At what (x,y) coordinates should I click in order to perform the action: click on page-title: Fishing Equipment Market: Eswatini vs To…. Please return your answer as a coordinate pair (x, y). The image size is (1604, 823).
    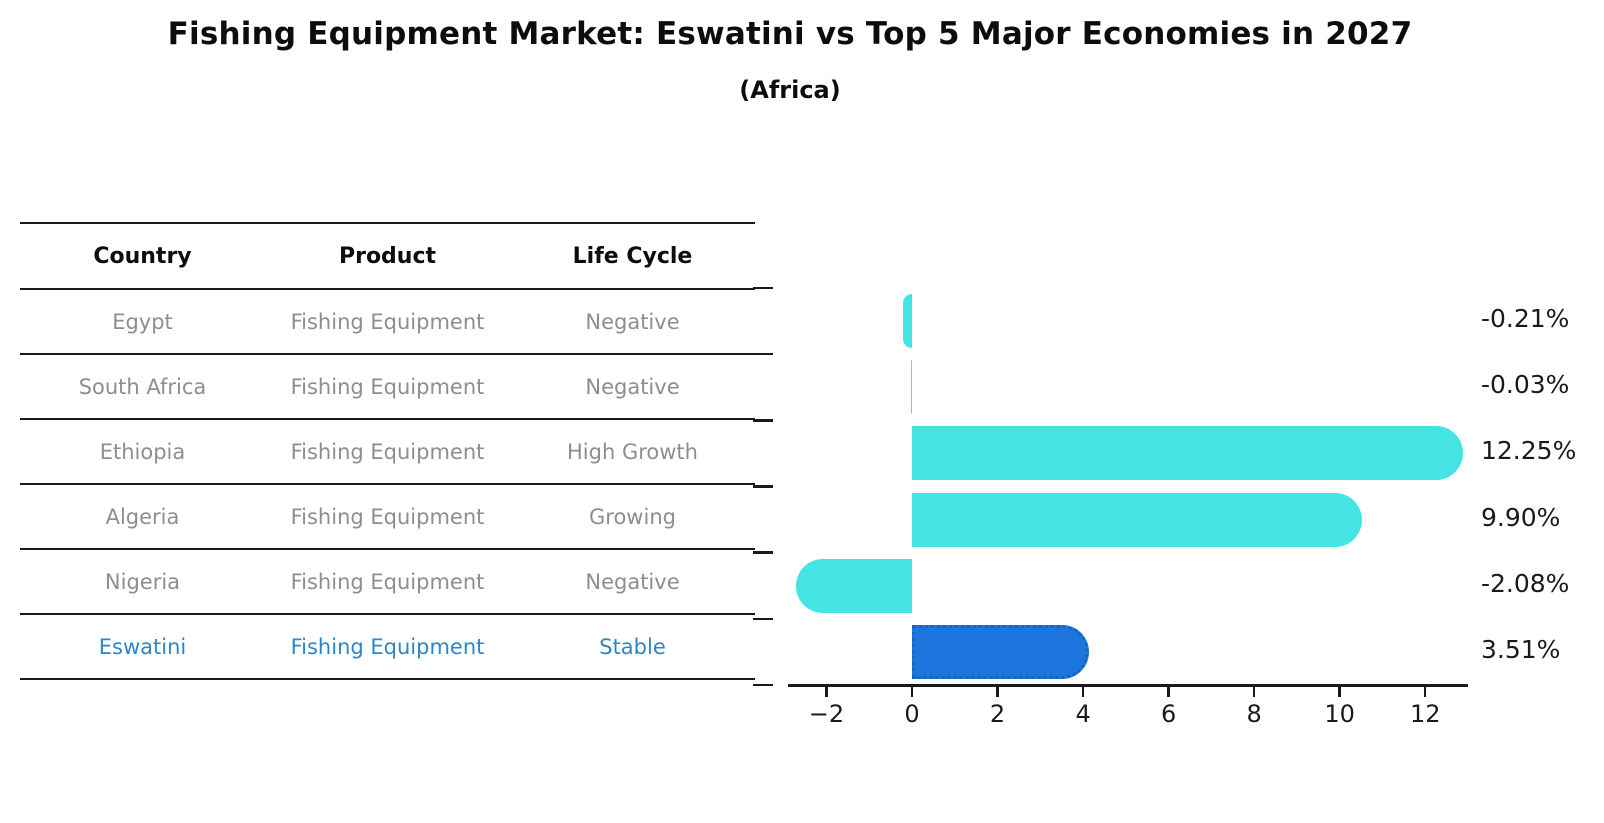
    Looking at the image, I should click on (790, 34).